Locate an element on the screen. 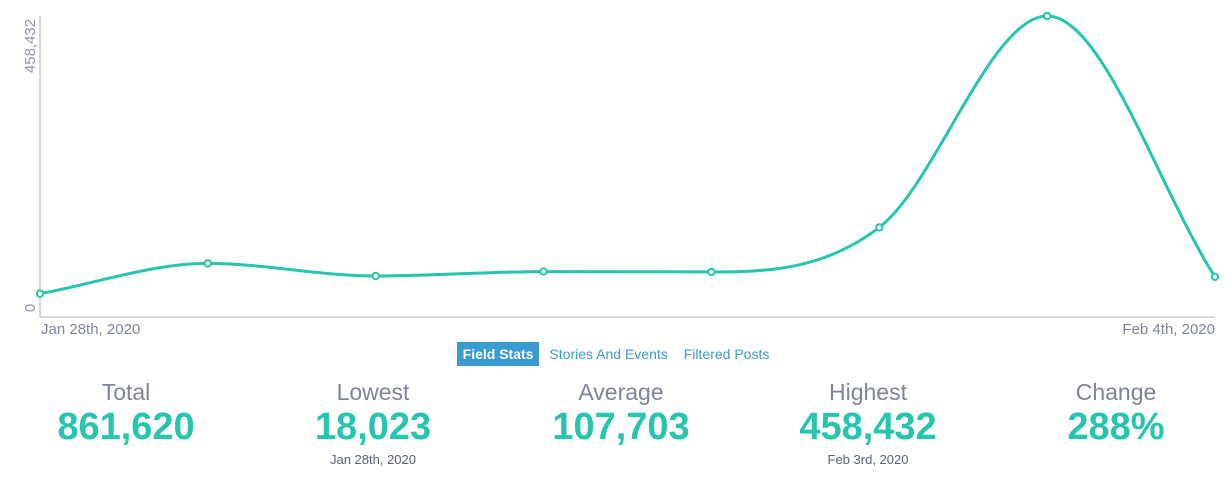 This screenshot has height=480, width=1232. stat-change-value: 288% is located at coordinates (1116, 427).